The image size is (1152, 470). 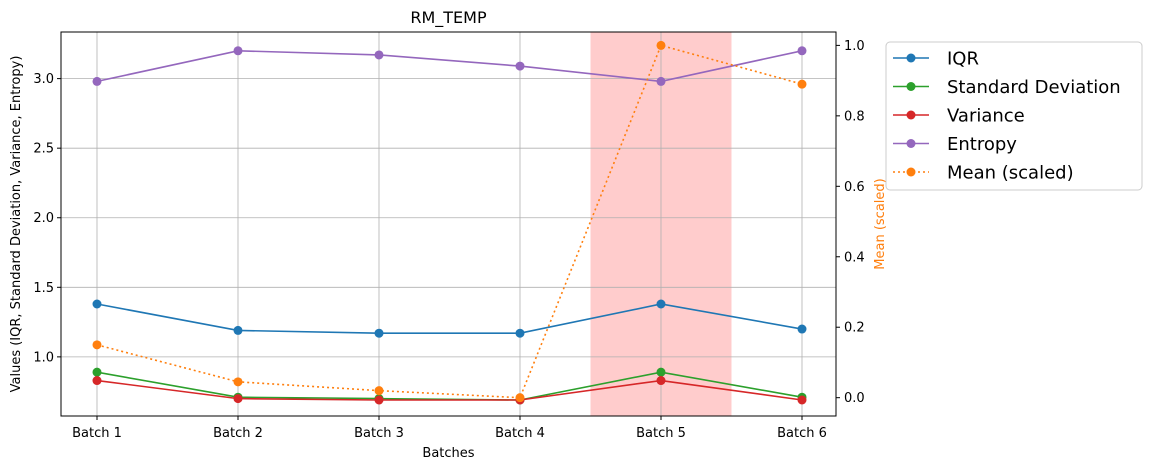 What do you see at coordinates (43, 218) in the screenshot?
I see `y-tick-label: 2.0` at bounding box center [43, 218].